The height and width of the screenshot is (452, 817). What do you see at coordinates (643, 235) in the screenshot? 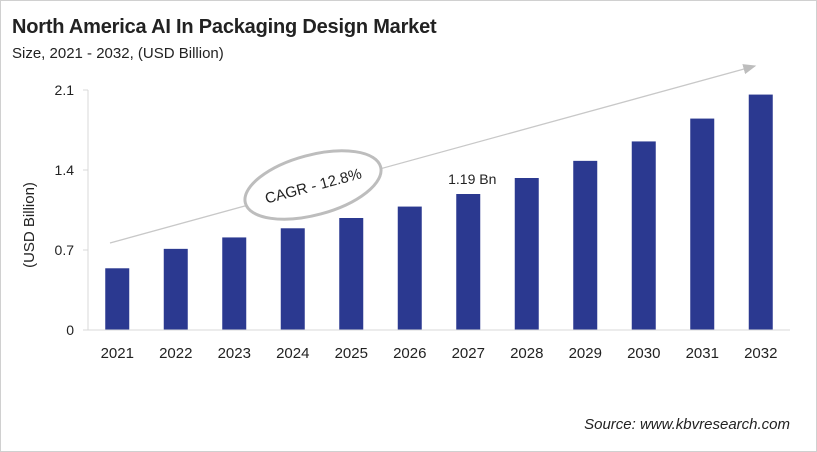
I see `bar-2030` at bounding box center [643, 235].